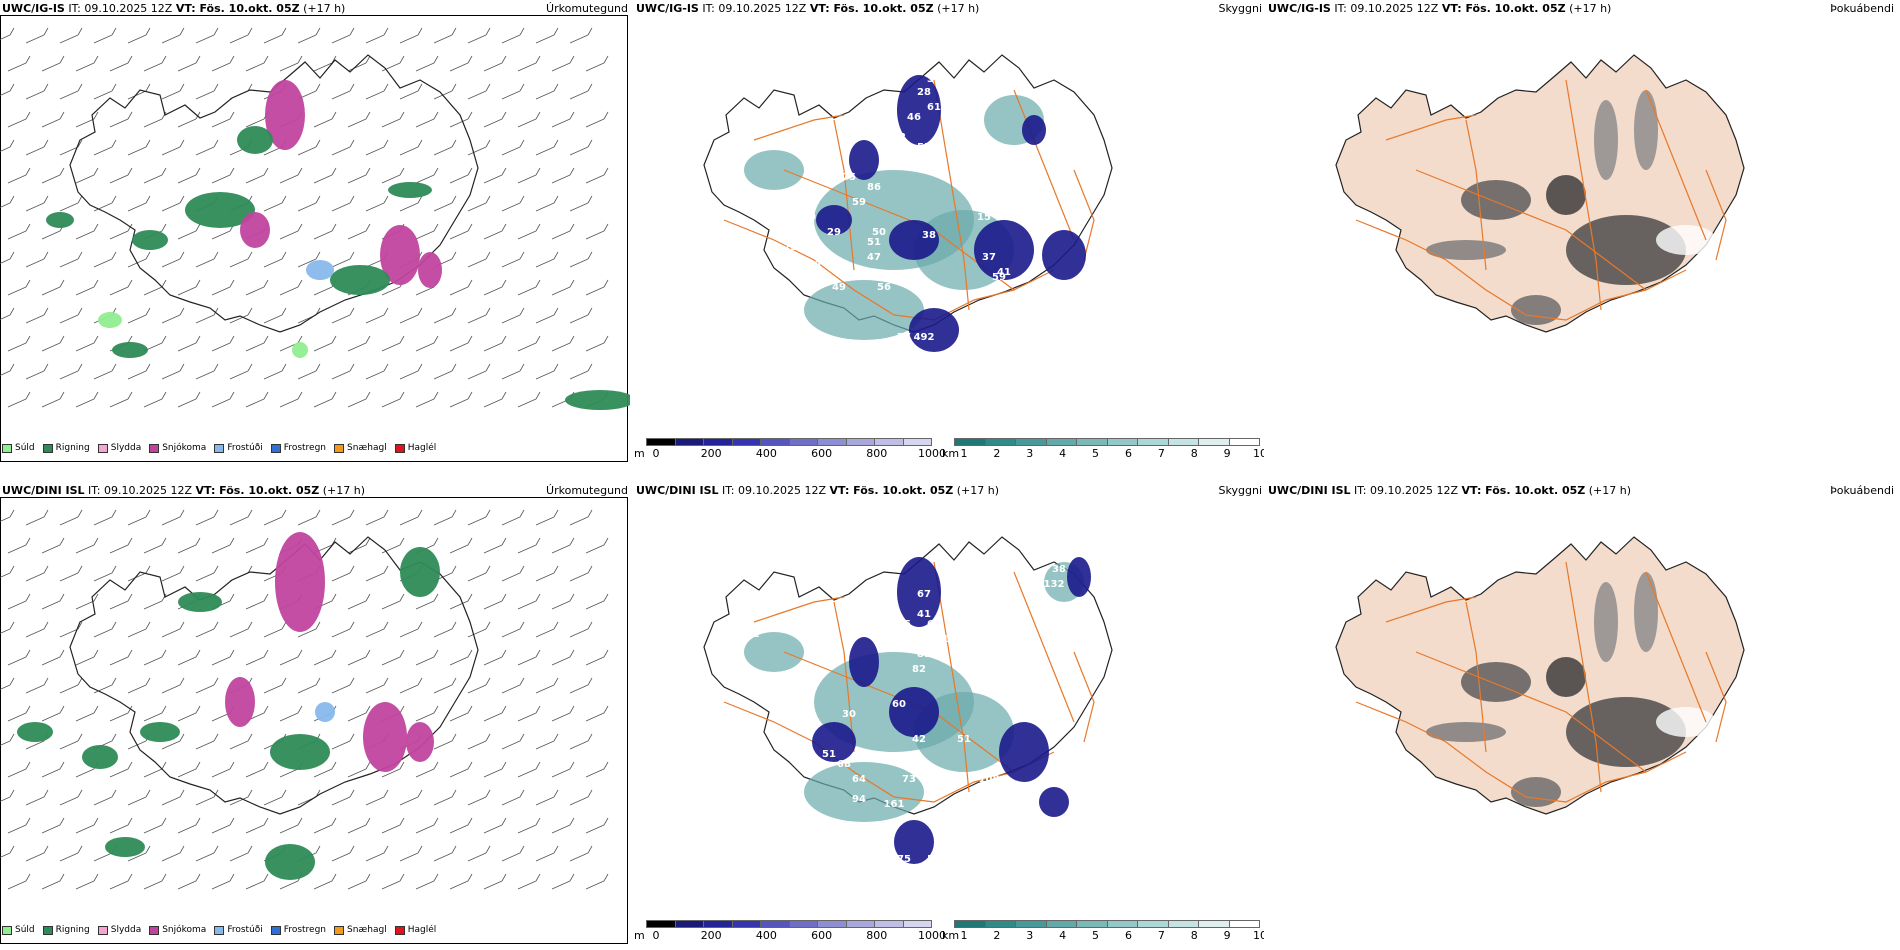  Describe the element at coordinates (829, 754) in the screenshot. I see `cloud-base-value: 51` at that location.